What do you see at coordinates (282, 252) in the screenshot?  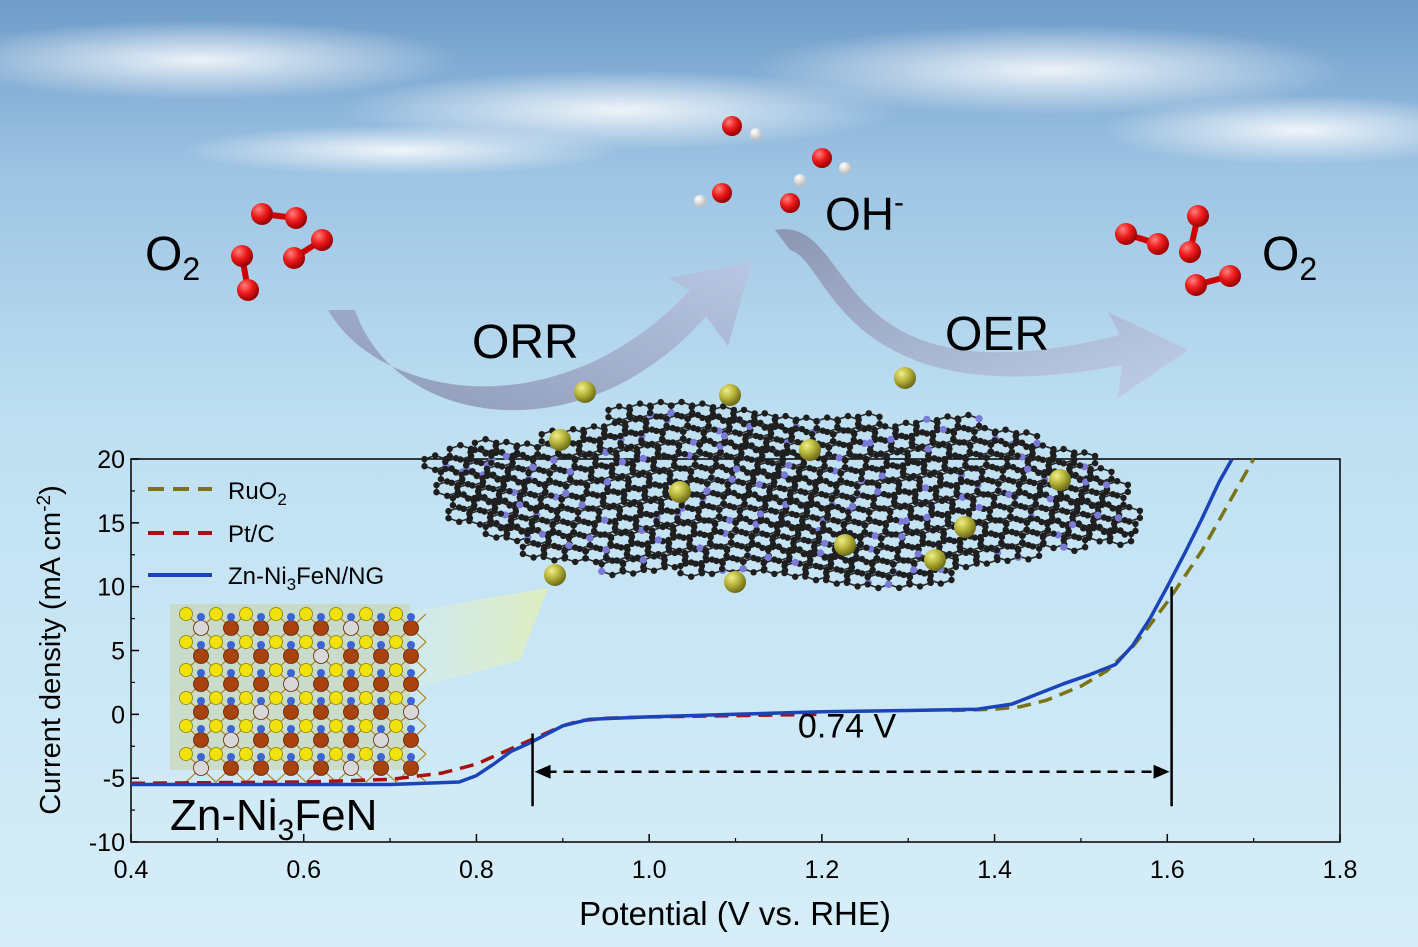 I see `o2-molecules-left` at bounding box center [282, 252].